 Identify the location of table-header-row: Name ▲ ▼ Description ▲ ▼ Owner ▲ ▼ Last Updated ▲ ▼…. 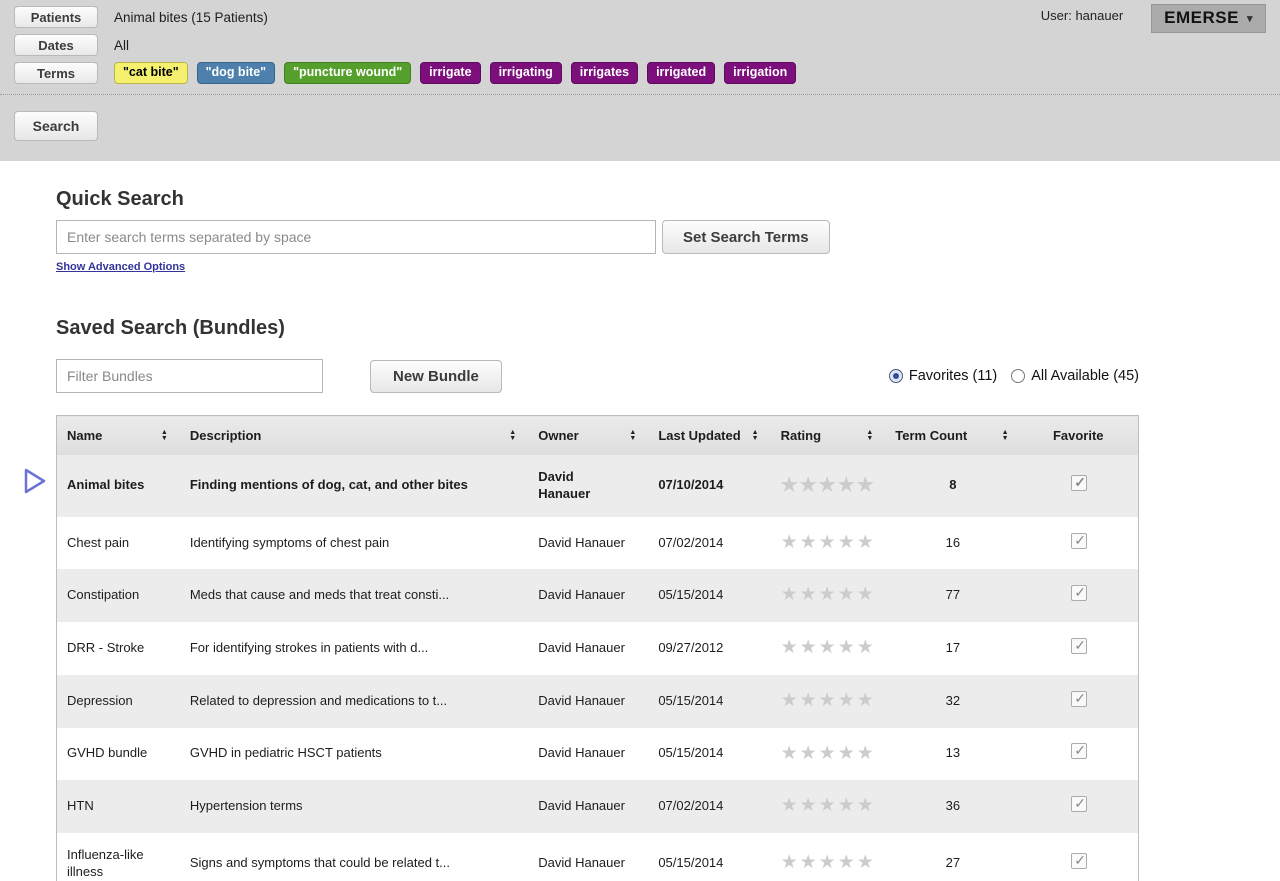
(597, 435).